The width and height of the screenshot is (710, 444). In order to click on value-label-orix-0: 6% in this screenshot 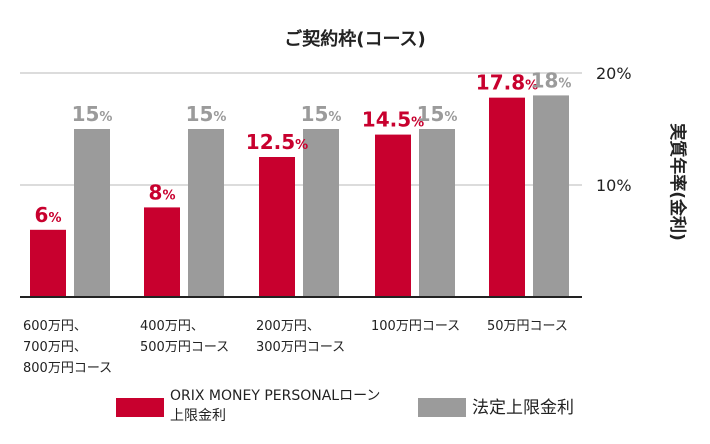, I will do `click(48, 215)`.